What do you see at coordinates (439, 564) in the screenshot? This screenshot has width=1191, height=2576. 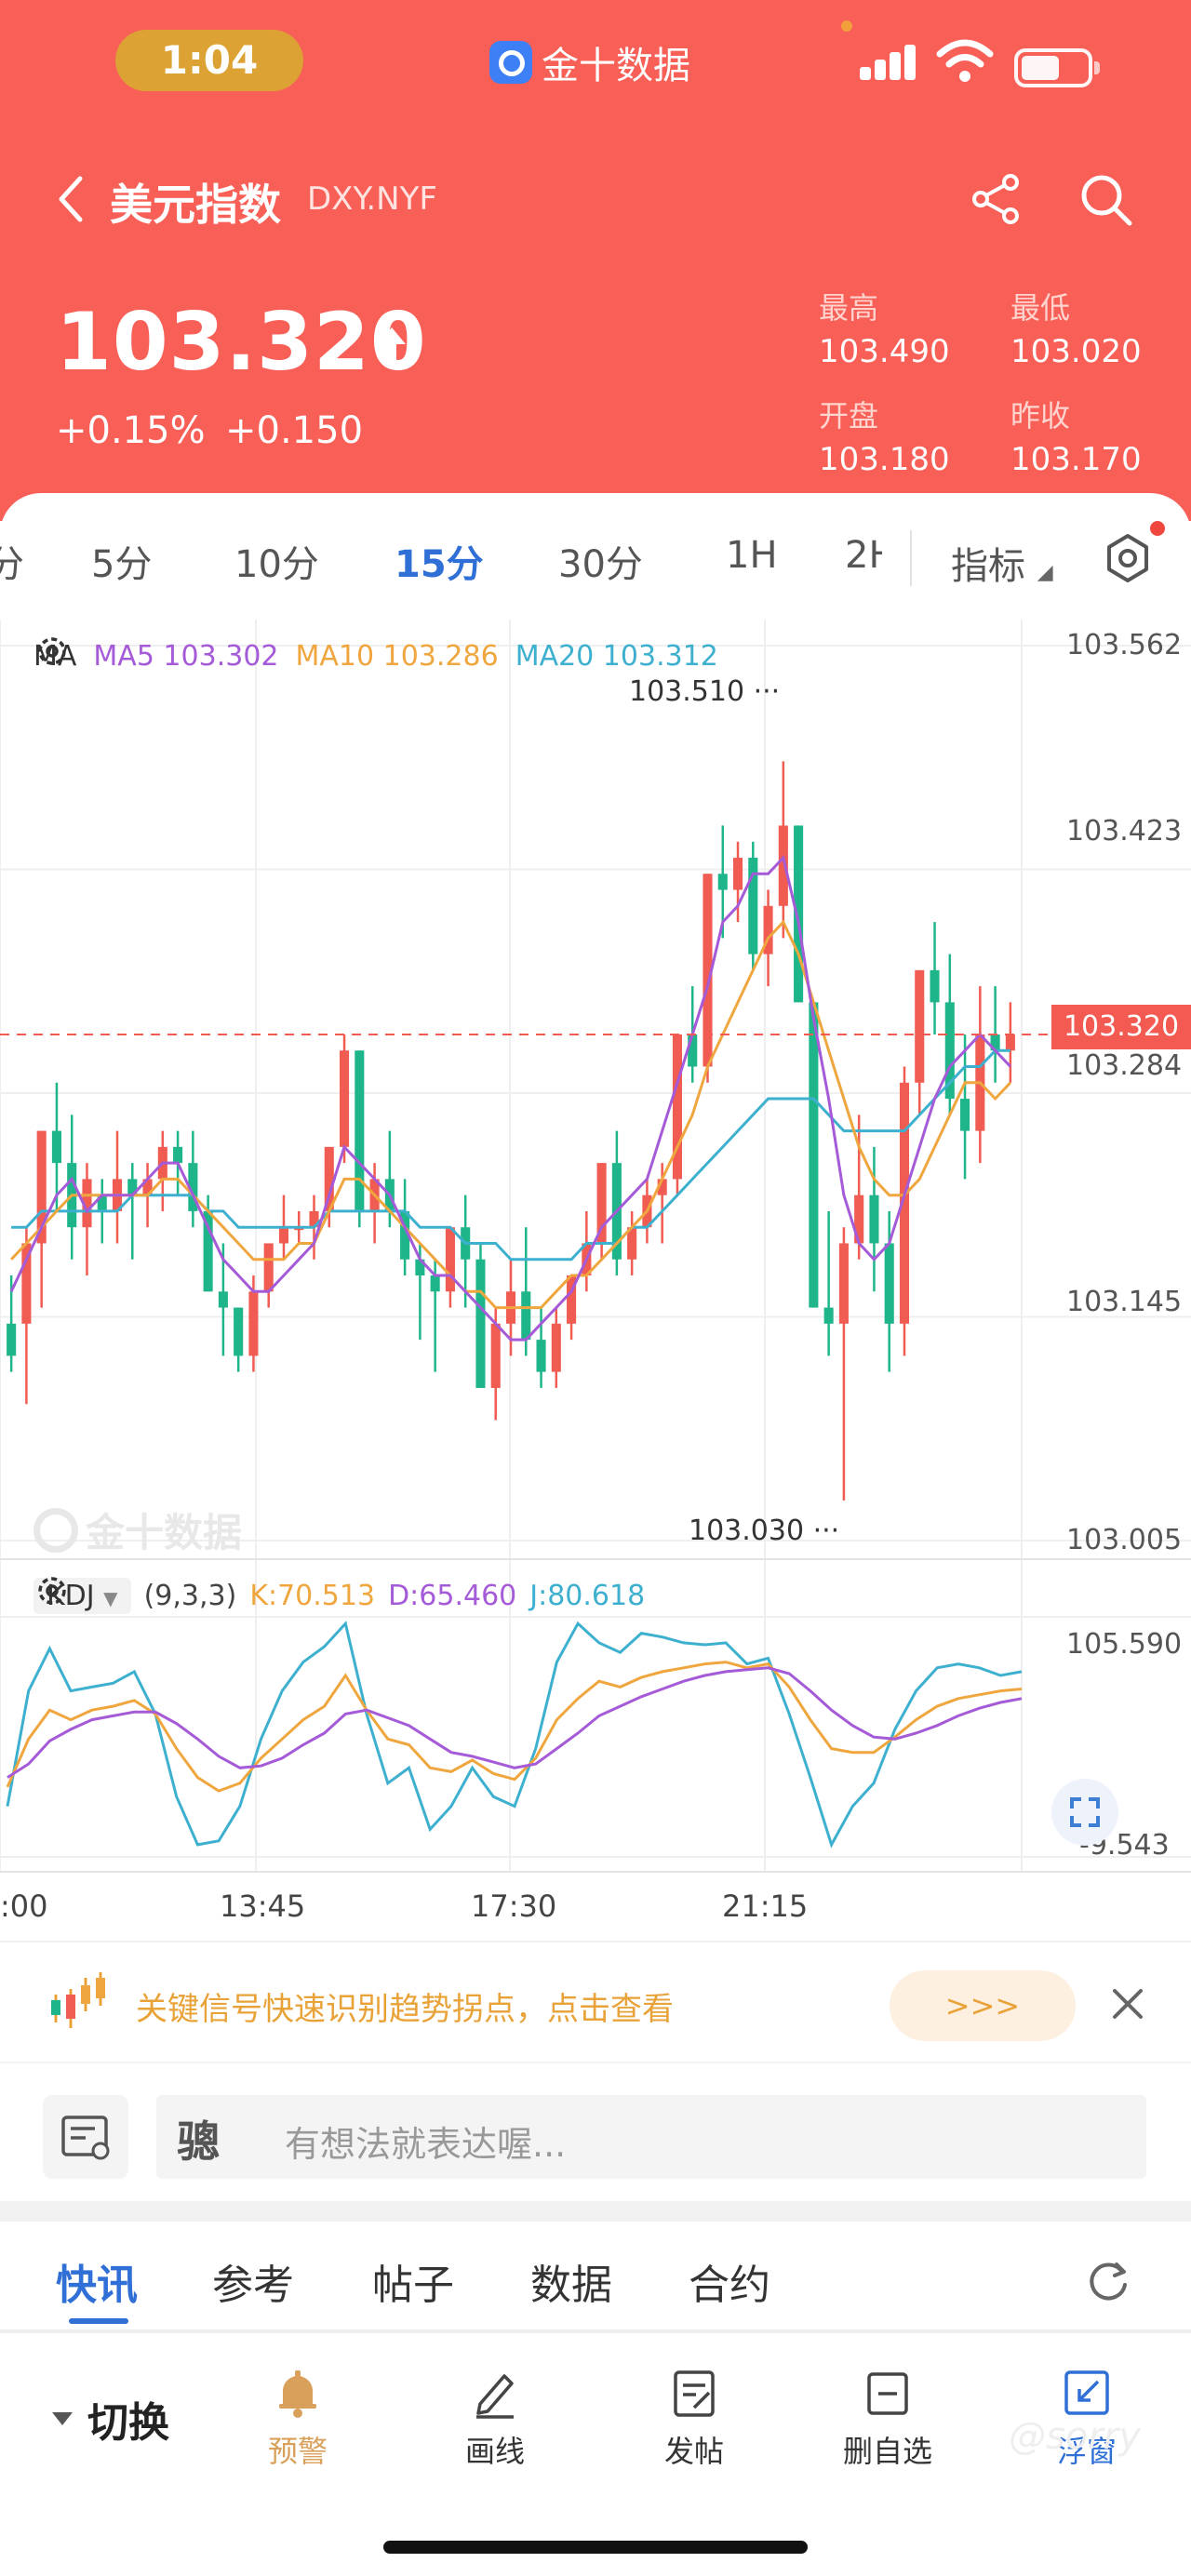 I see `tab-15min: 15分` at bounding box center [439, 564].